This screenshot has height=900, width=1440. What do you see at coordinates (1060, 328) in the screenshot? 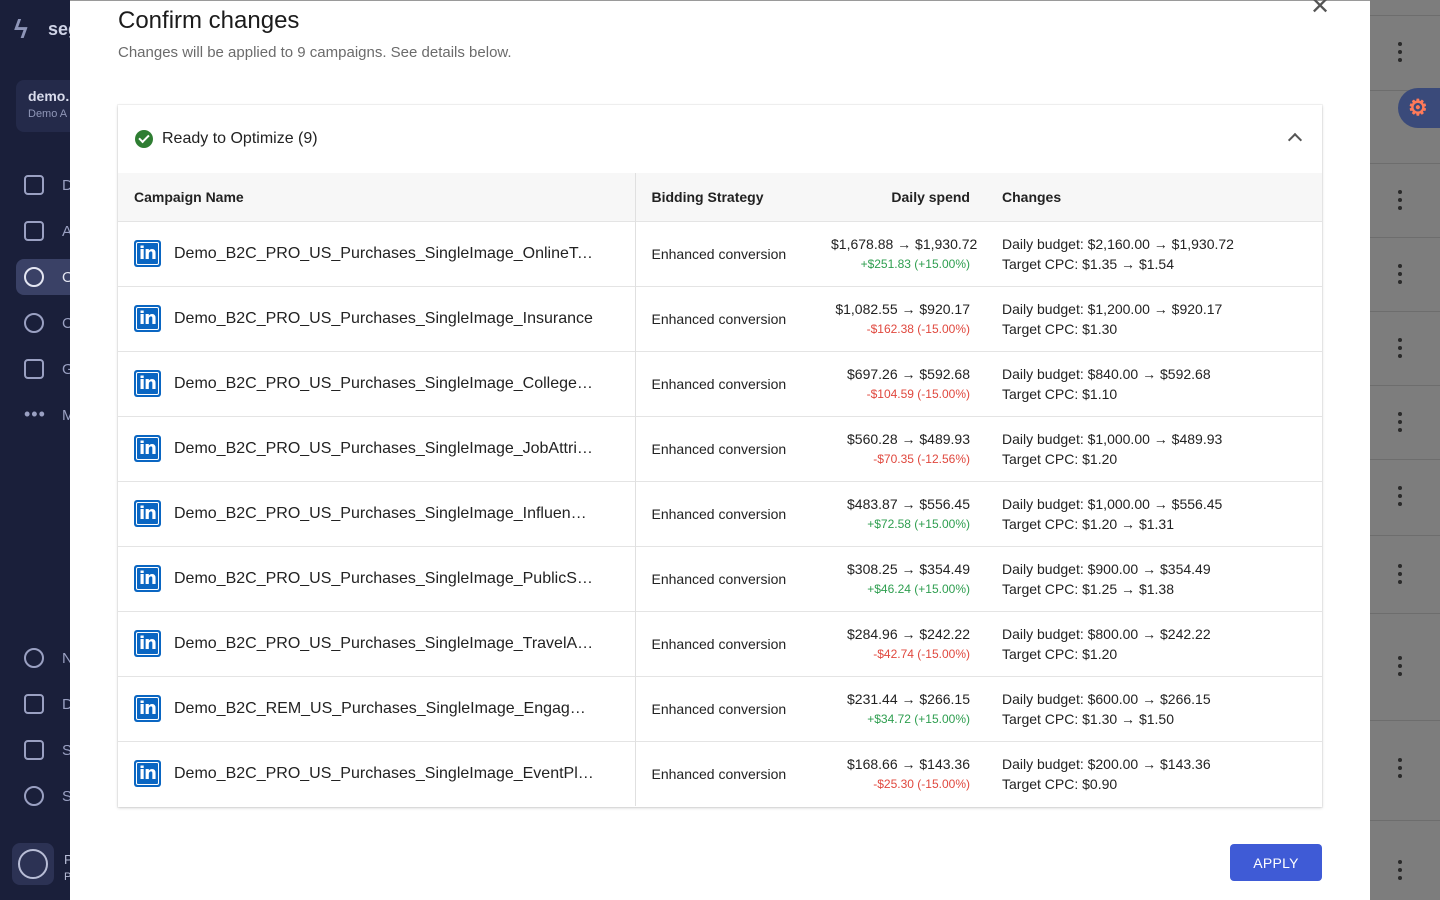
I see `cpc-change: Target CPC: $1.30` at bounding box center [1060, 328].